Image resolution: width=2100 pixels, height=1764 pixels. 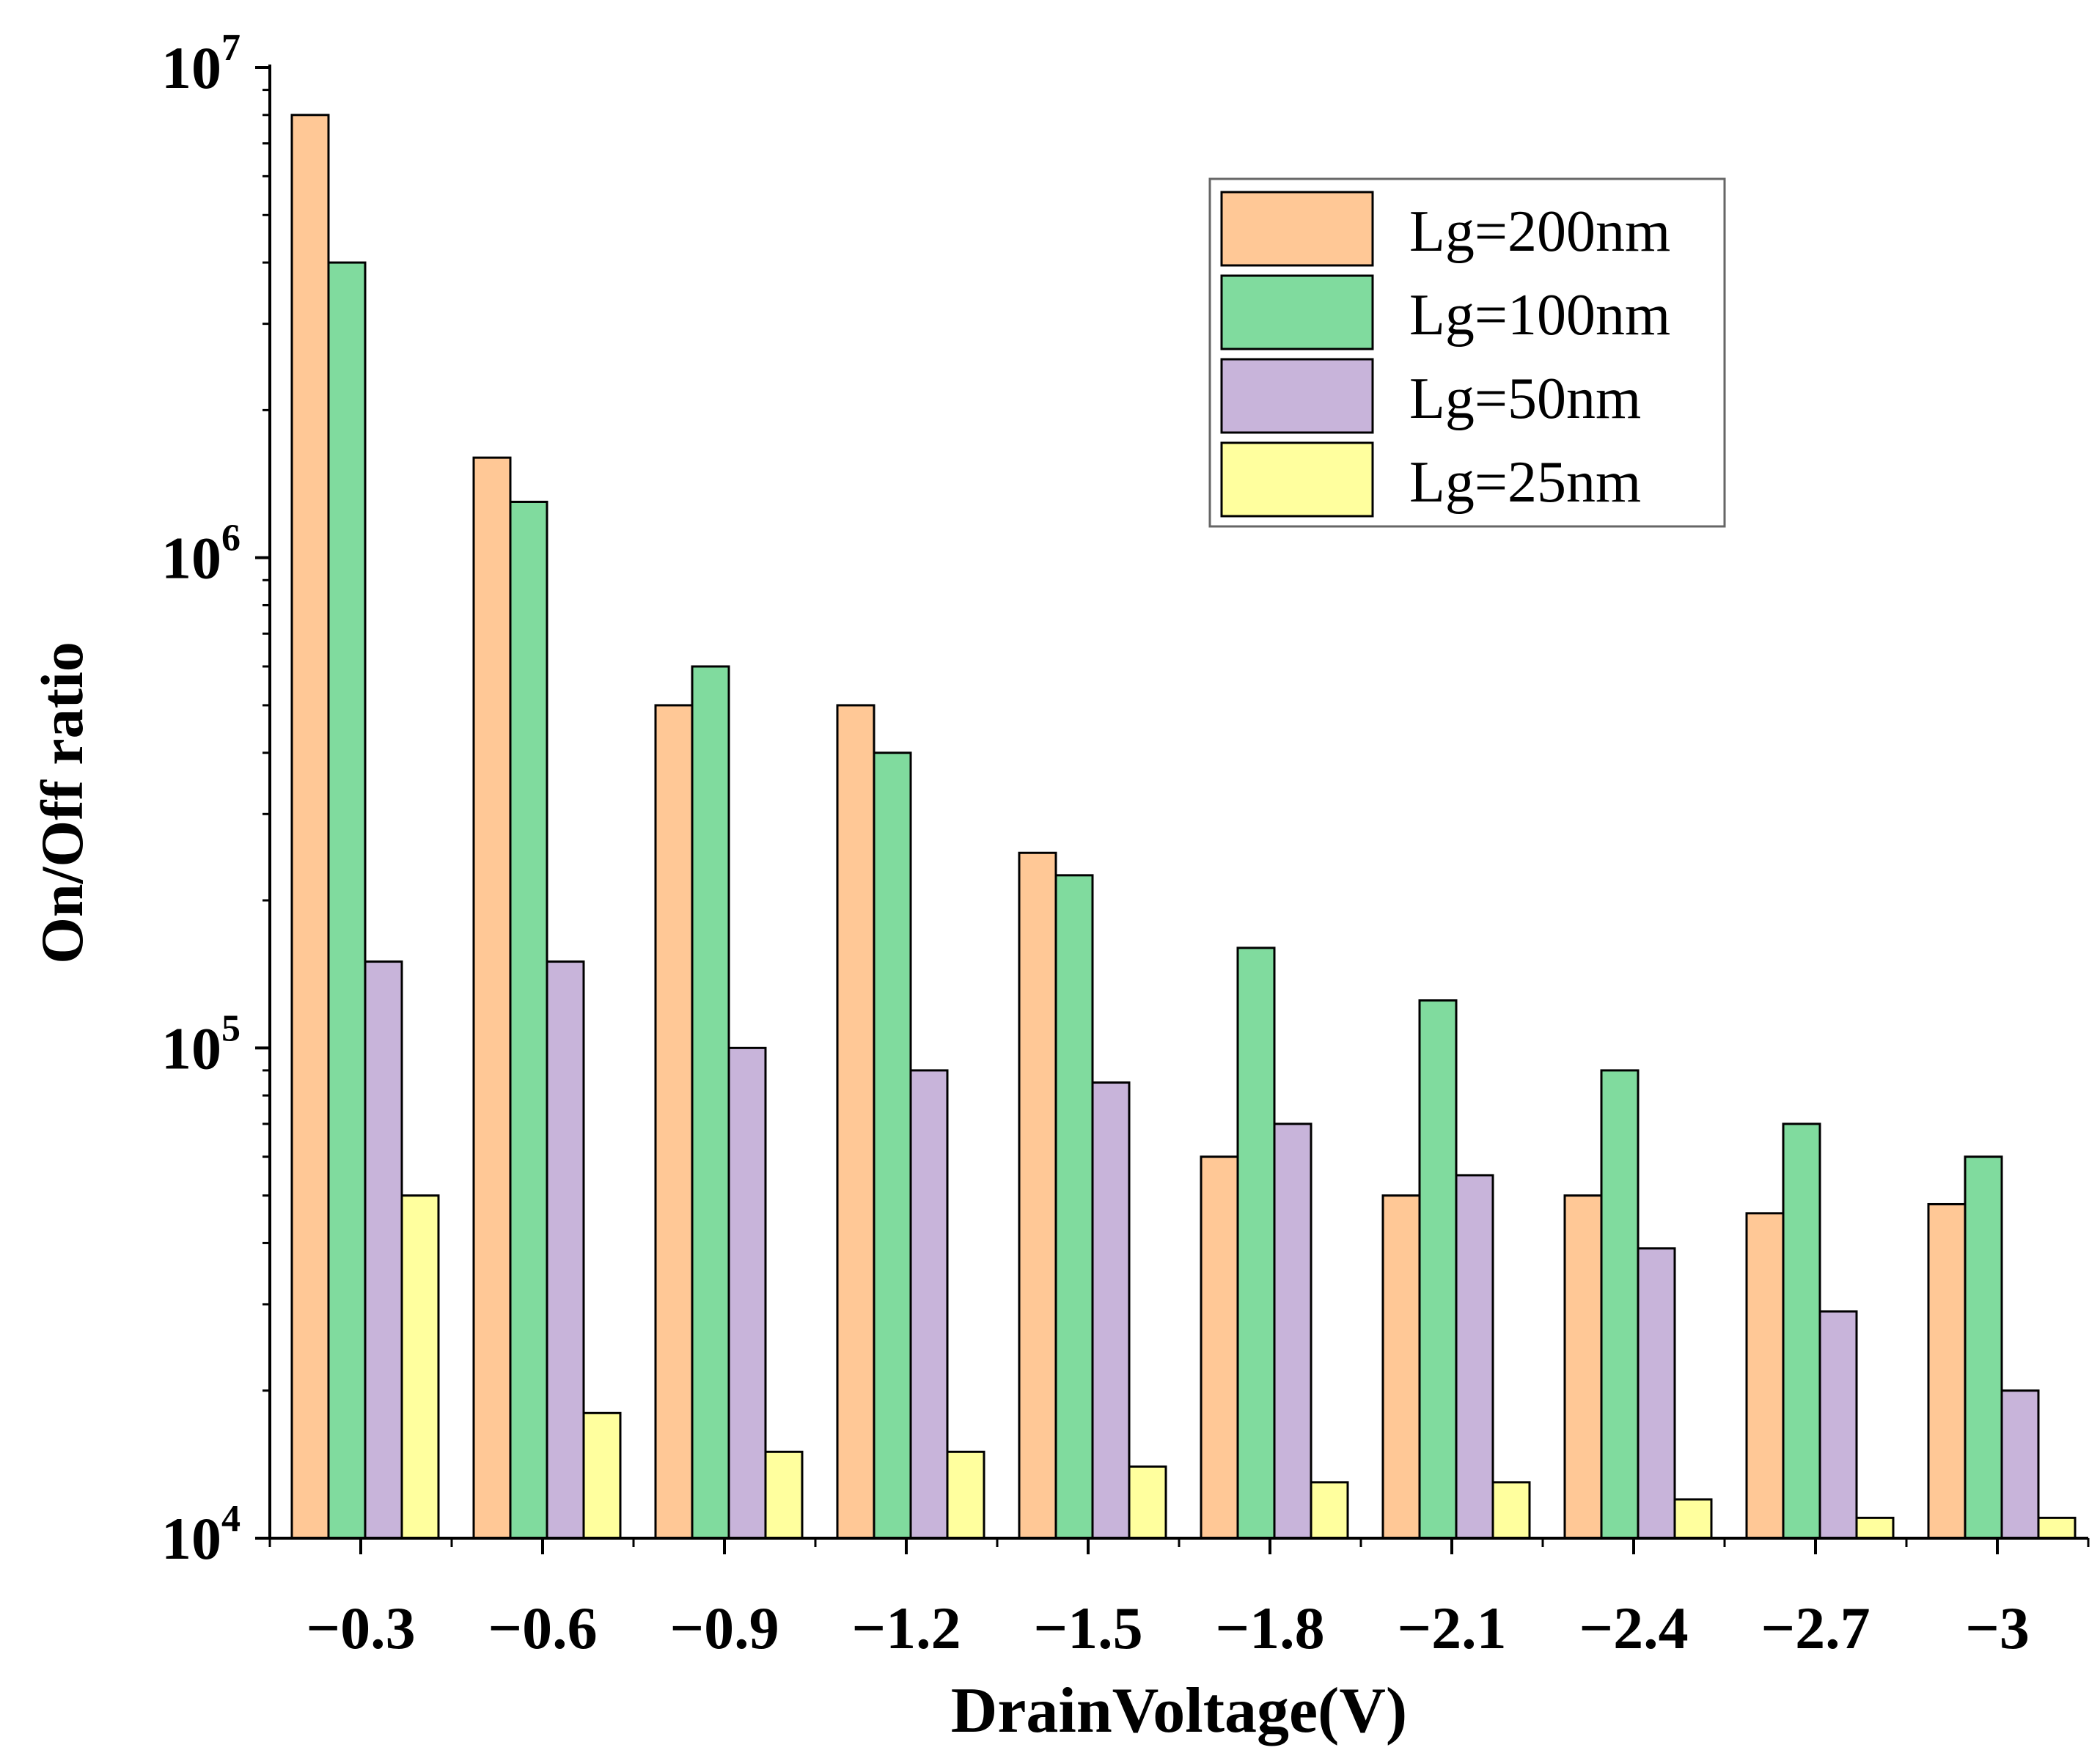 What do you see at coordinates (1525, 482) in the screenshot?
I see `legend-label-4: Lg=25nm` at bounding box center [1525, 482].